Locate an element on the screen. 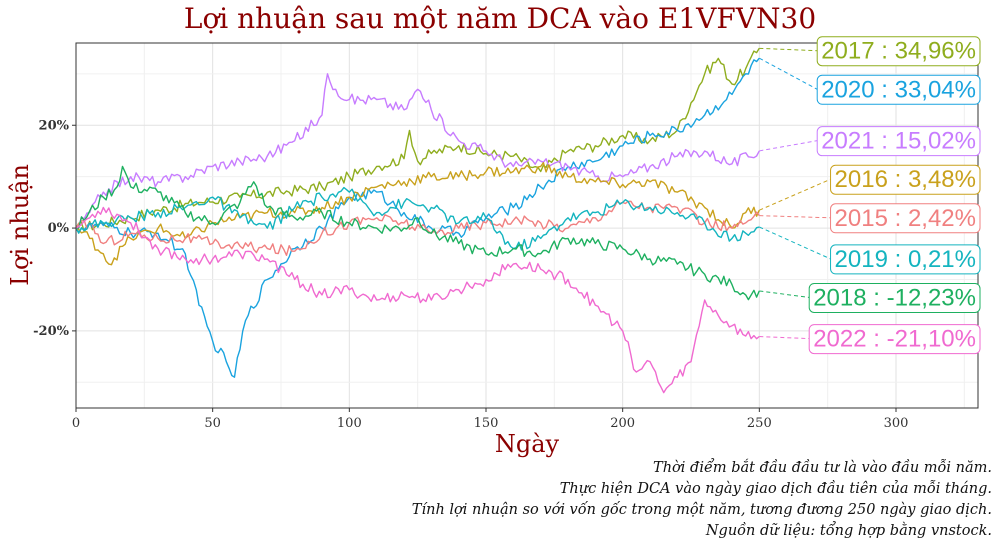 Image resolution: width=1000 pixels, height=550 pixels. leader-line-2017 is located at coordinates (788, 49).